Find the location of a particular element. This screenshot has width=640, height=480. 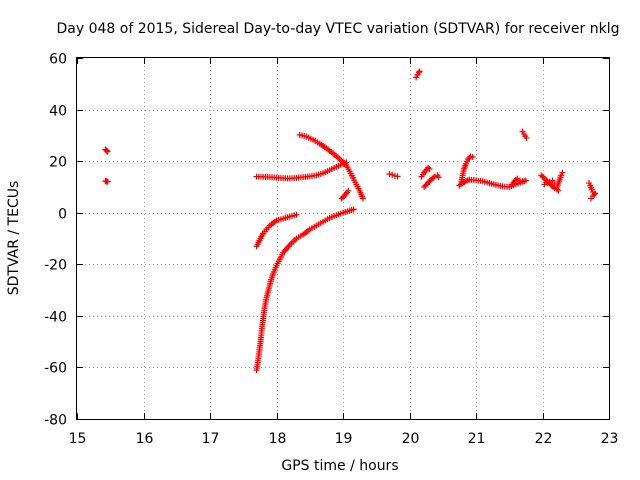

x-tick-label: 16 is located at coordinates (145, 439).